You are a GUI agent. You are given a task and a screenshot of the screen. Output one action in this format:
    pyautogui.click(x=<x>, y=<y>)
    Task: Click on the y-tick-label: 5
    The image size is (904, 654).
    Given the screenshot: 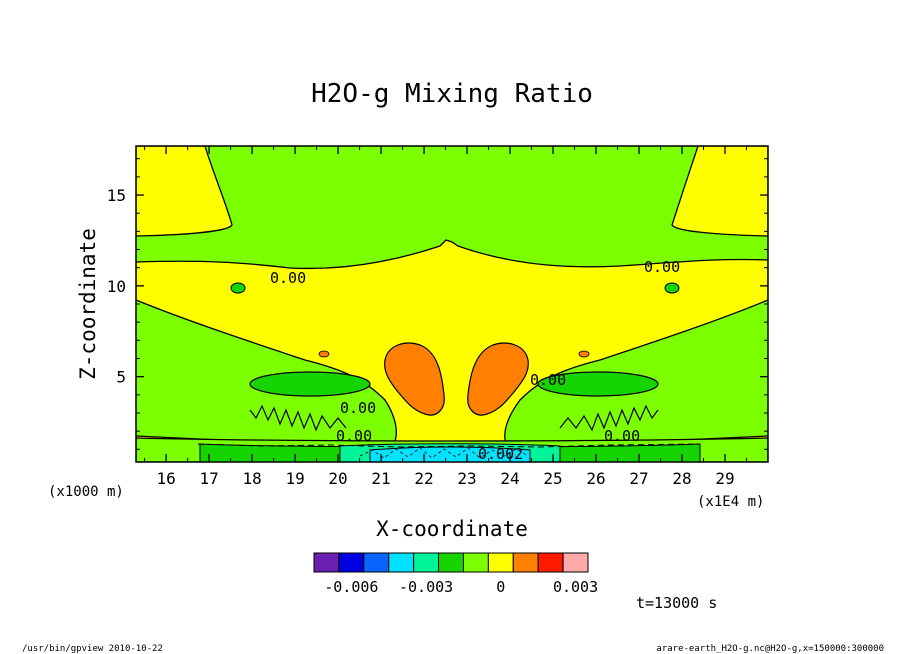 What is the action you would take?
    pyautogui.click(x=121, y=377)
    